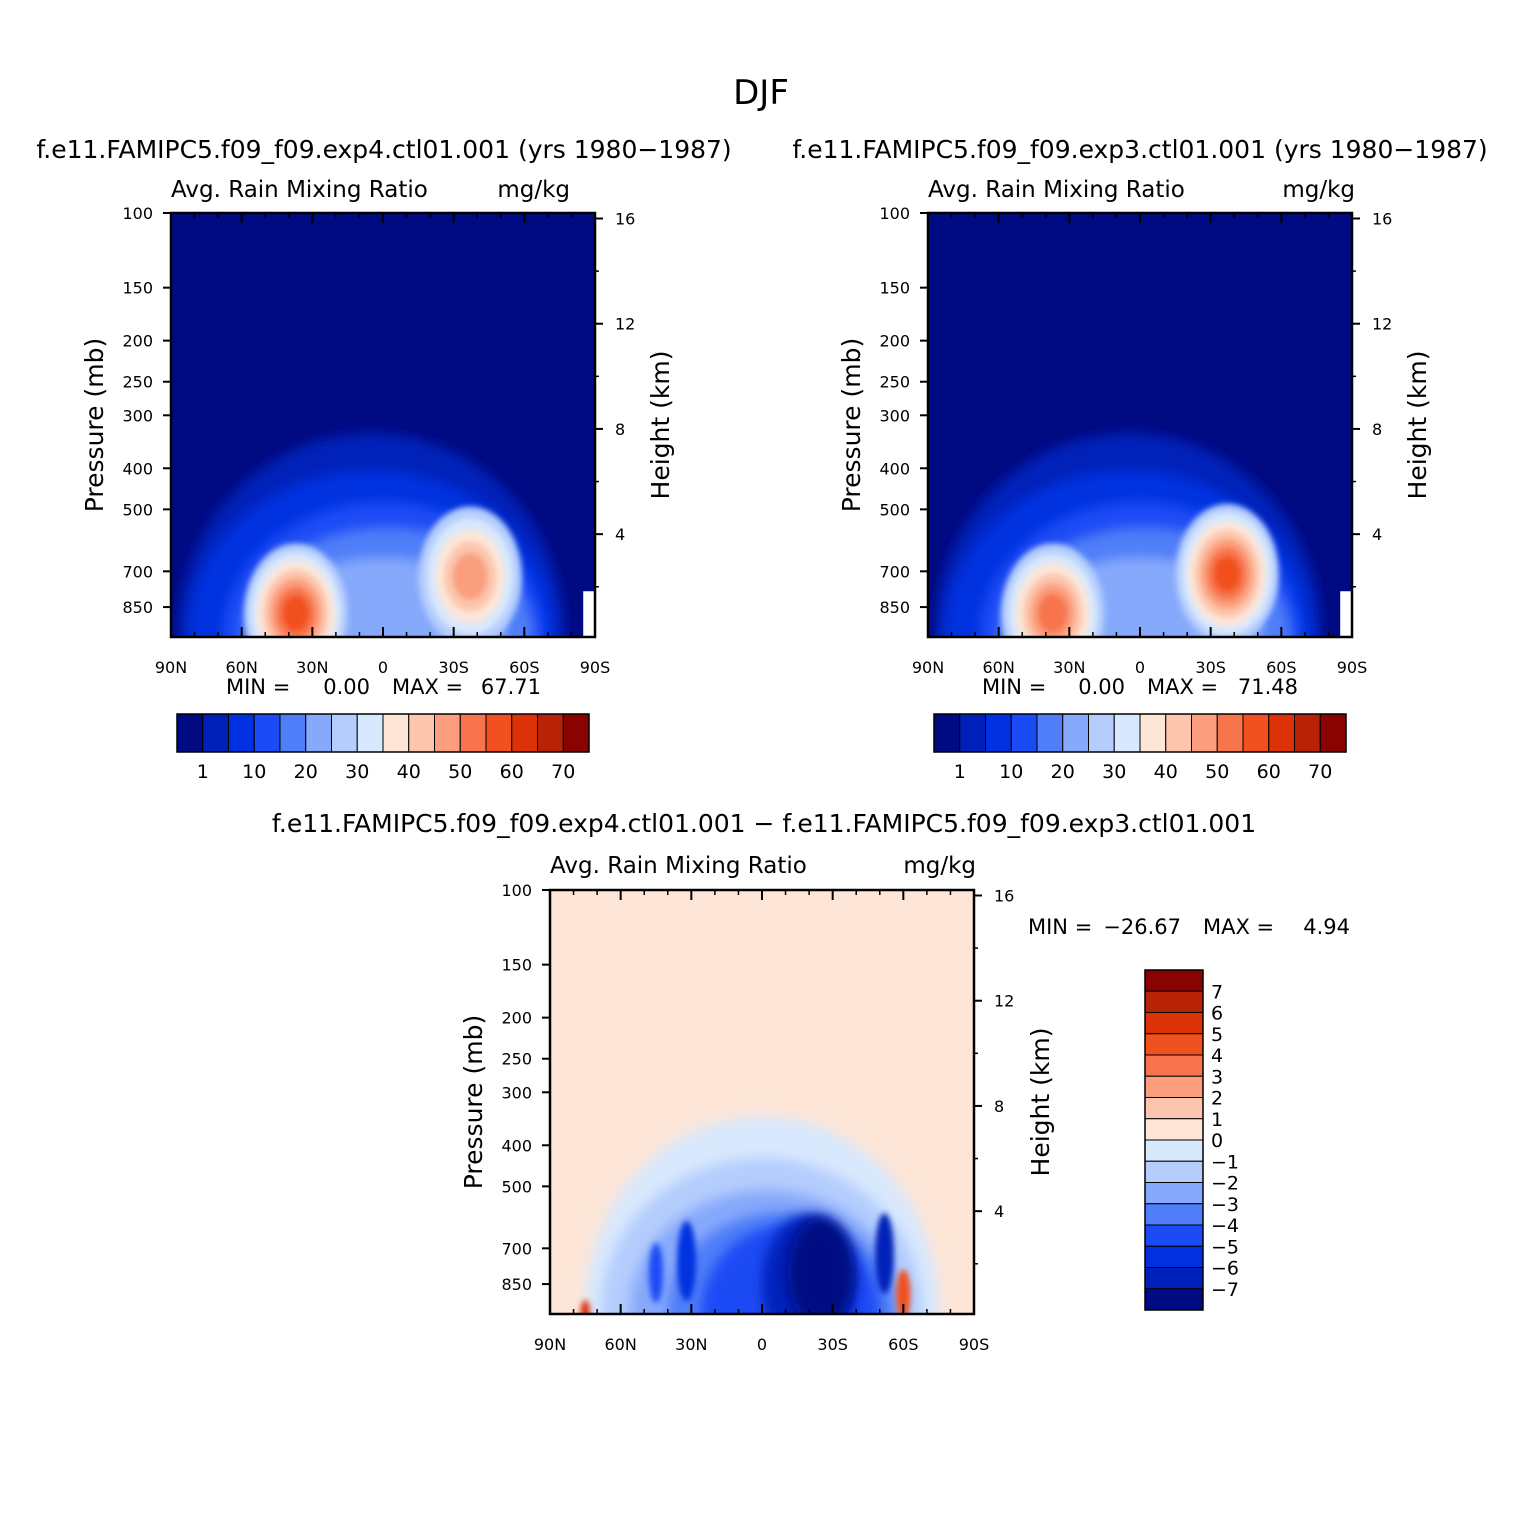  What do you see at coordinates (761, 93) in the screenshot?
I see `figure-title: DJF` at bounding box center [761, 93].